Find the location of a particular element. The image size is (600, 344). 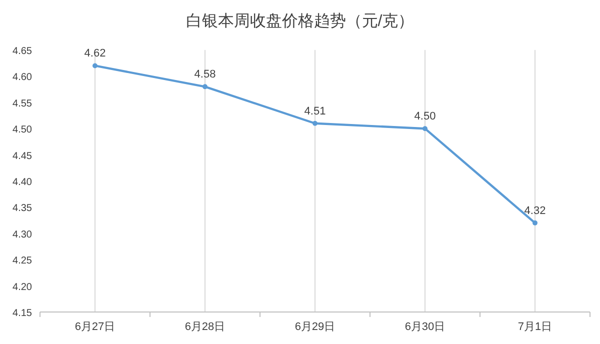

x-tick-label: 6月28日 is located at coordinates (205, 327).